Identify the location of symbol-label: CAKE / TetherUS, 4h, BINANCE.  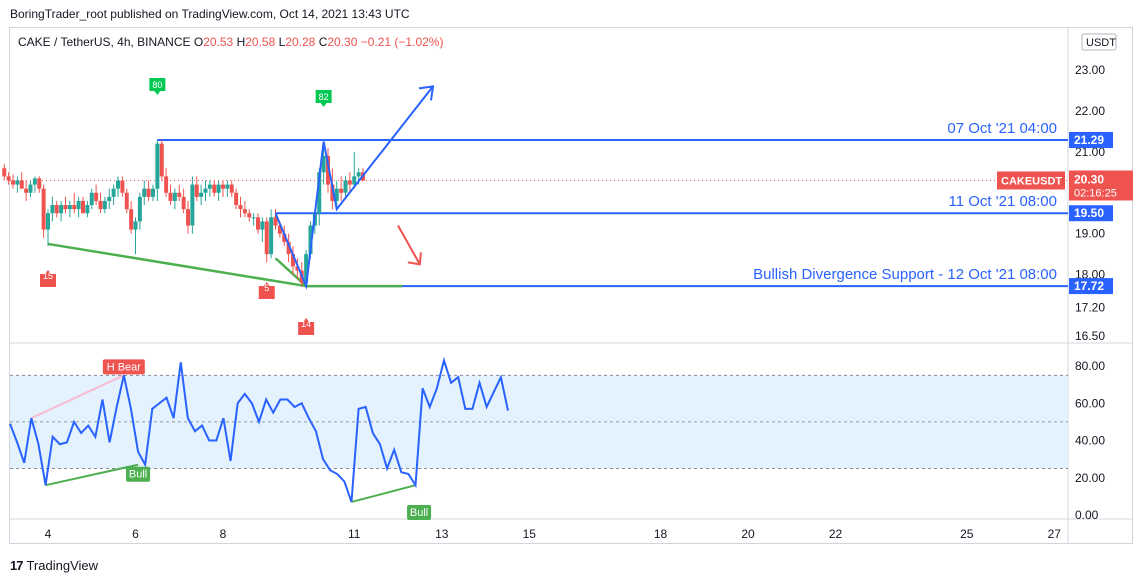
(104, 42).